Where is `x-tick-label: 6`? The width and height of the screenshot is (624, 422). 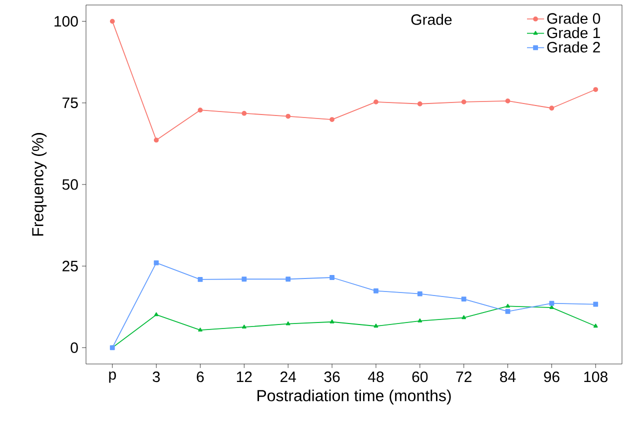 x-tick-label: 6 is located at coordinates (200, 377).